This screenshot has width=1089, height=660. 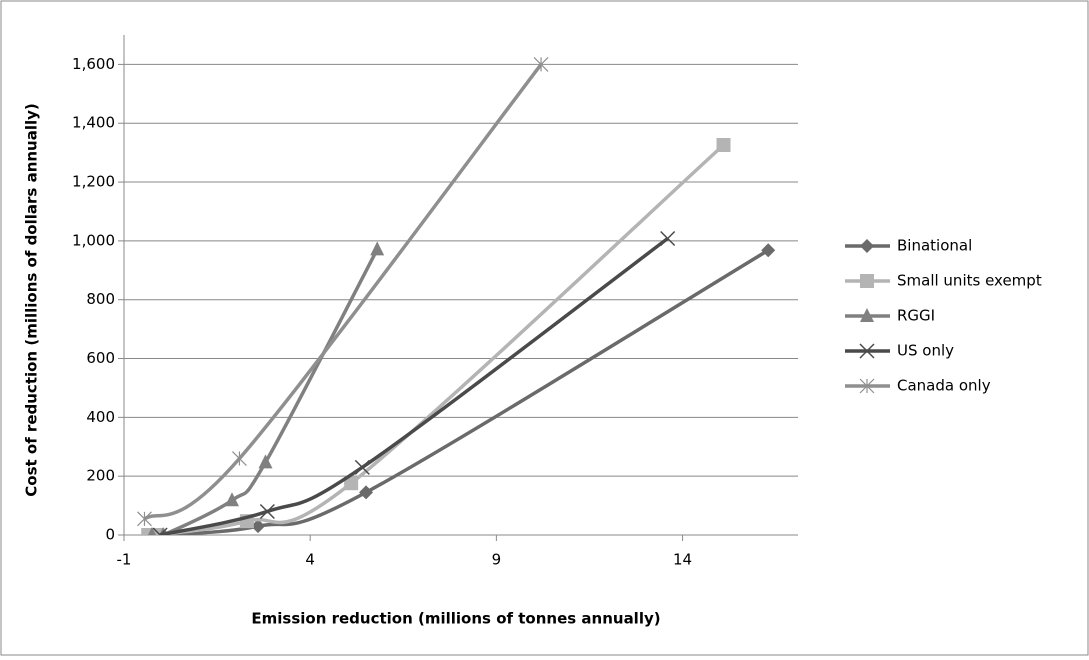 What do you see at coordinates (925, 351) in the screenshot?
I see `legend-label: US only` at bounding box center [925, 351].